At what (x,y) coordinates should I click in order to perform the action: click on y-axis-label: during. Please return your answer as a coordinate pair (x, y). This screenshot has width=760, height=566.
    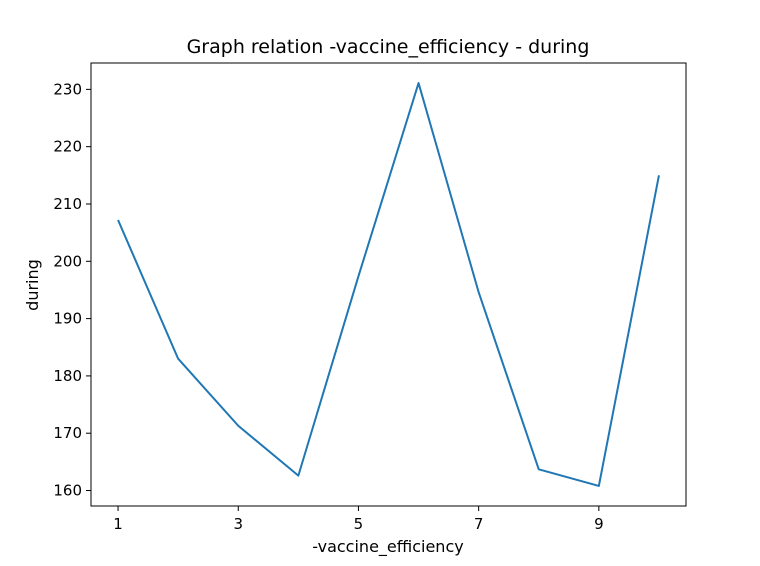
    Looking at the image, I should click on (32, 285).